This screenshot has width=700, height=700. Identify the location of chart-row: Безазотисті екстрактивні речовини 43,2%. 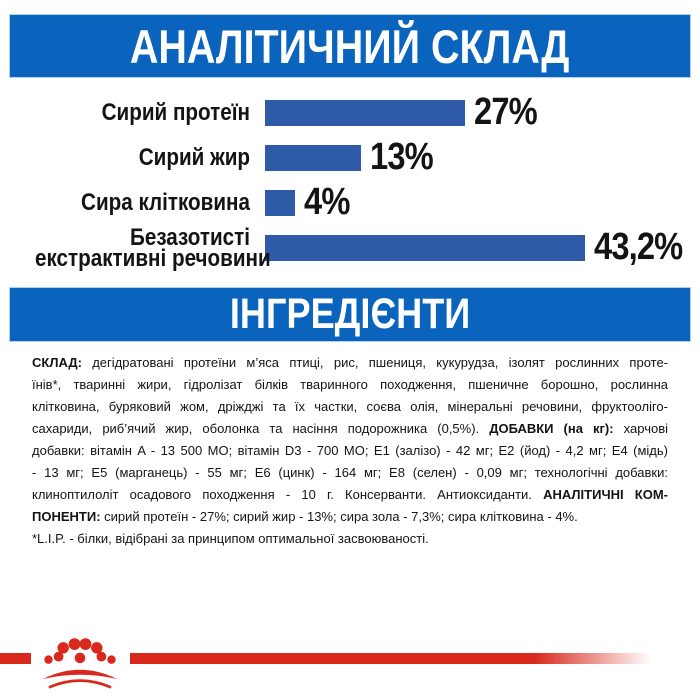
(350, 247).